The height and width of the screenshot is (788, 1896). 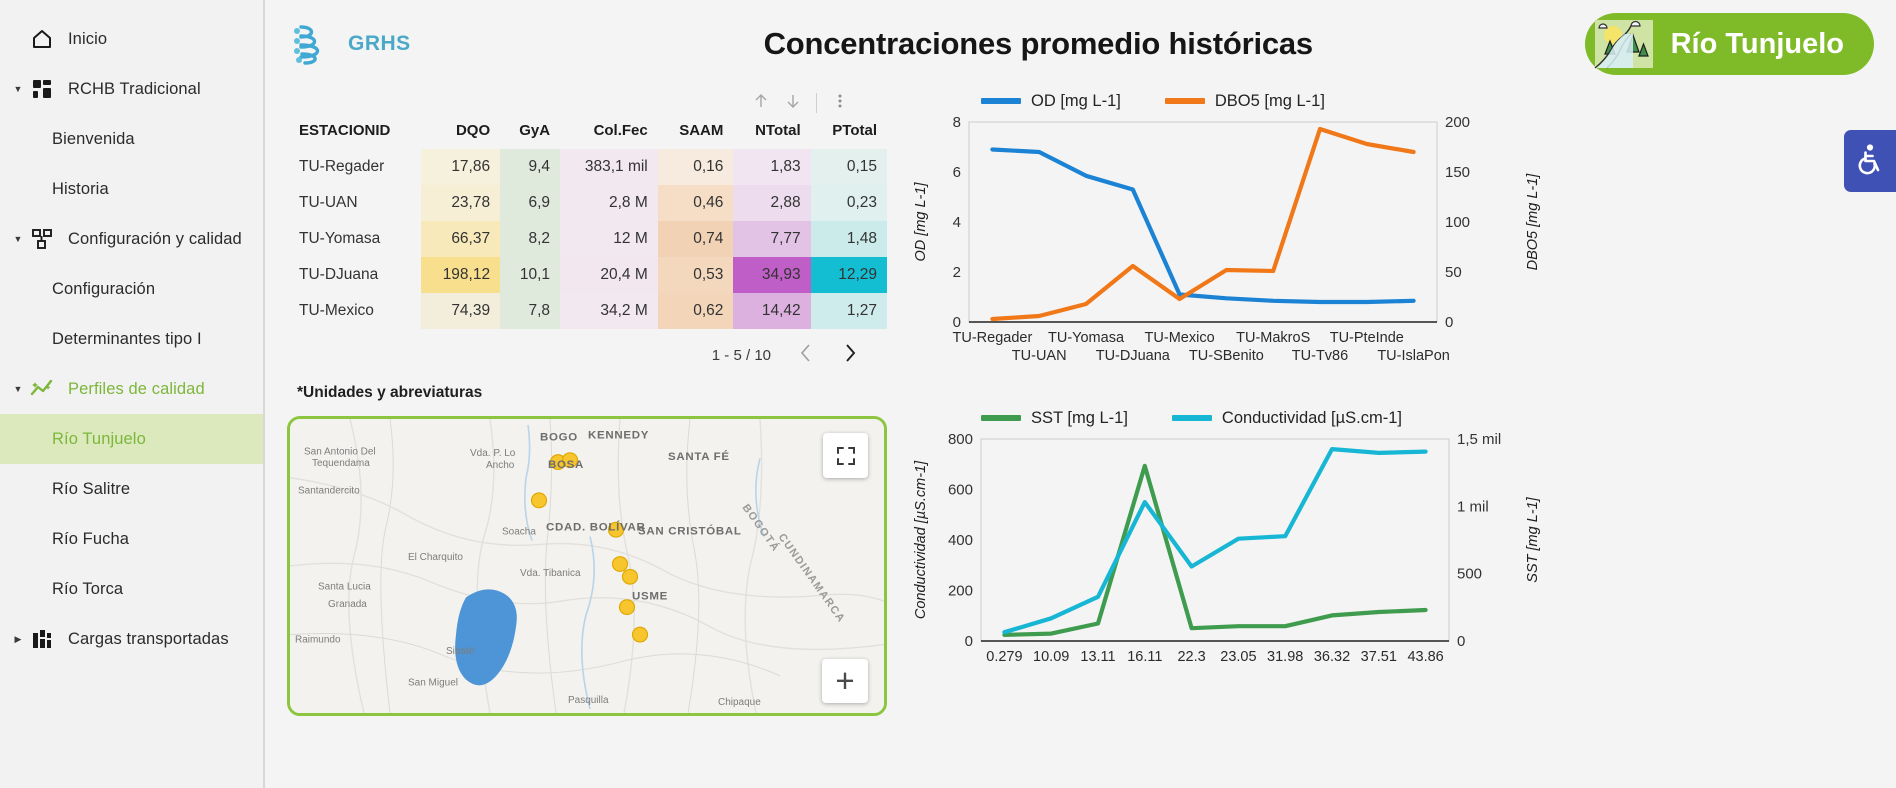 What do you see at coordinates (848, 203) in the screenshot?
I see `cell-ptotal: 0,23` at bounding box center [848, 203].